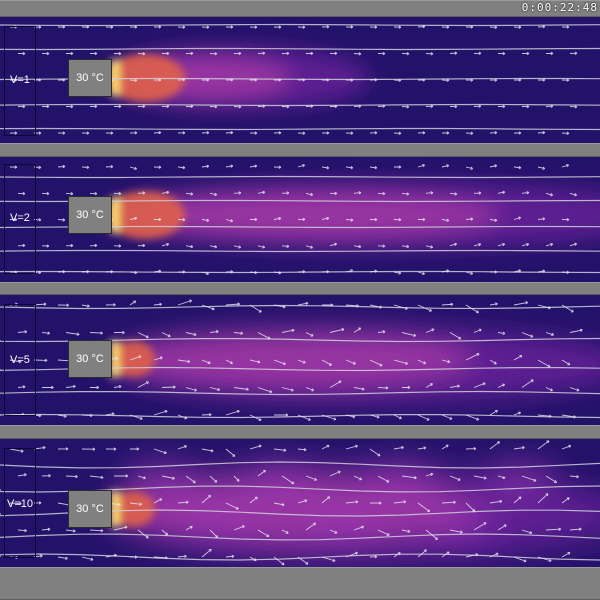 The height and width of the screenshot is (600, 600). Describe the element at coordinates (300, 8) in the screenshot. I see `wall-top` at that location.